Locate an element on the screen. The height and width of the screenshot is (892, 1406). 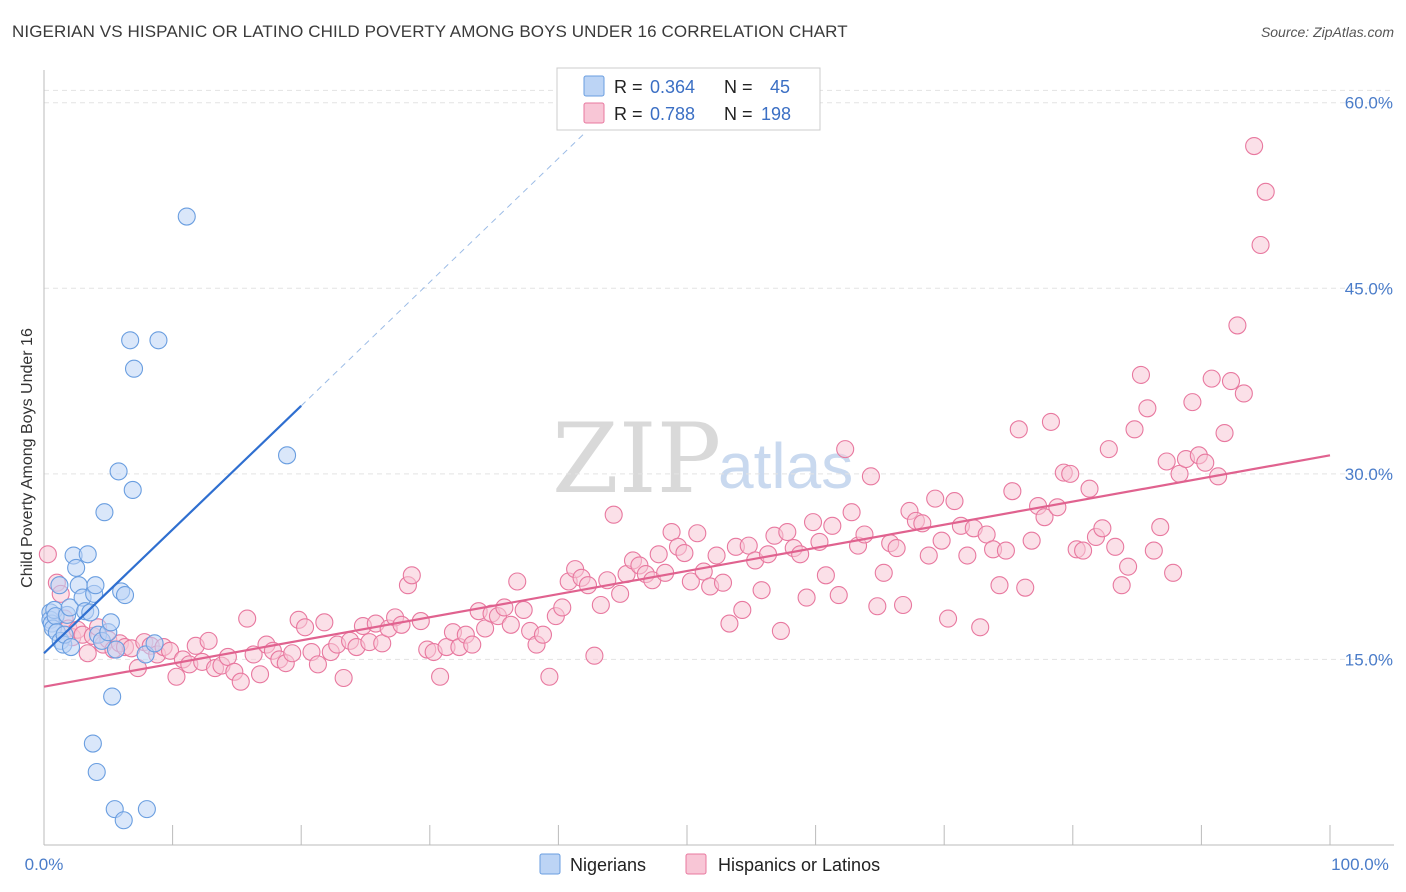
nigerians-trend-extension is located at coordinates (442, 270).